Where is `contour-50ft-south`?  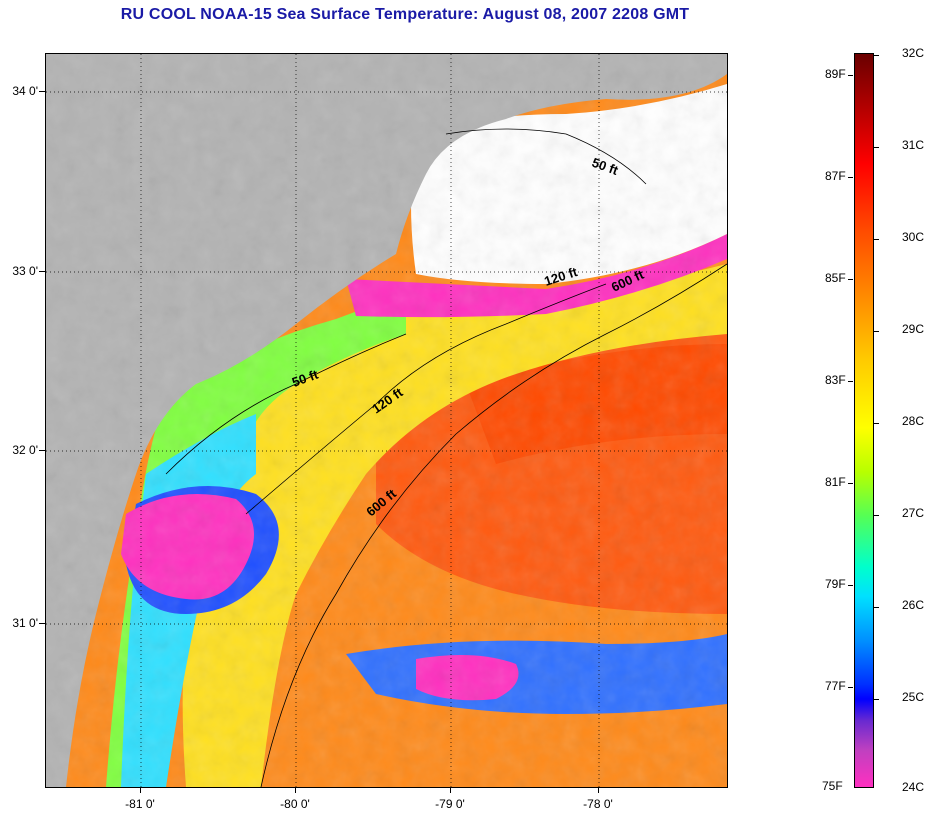 contour-50ft-south is located at coordinates (286, 404).